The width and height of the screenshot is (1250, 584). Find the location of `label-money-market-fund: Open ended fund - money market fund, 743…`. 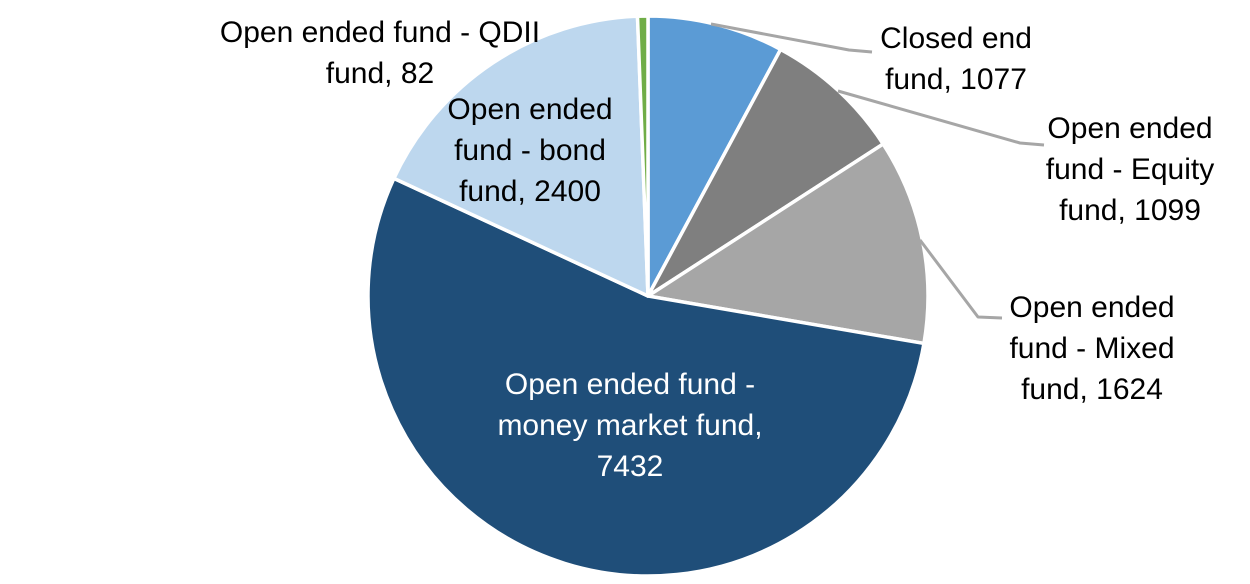

label-money-market-fund: Open ended fund - money market fund, 743… is located at coordinates (630, 425).